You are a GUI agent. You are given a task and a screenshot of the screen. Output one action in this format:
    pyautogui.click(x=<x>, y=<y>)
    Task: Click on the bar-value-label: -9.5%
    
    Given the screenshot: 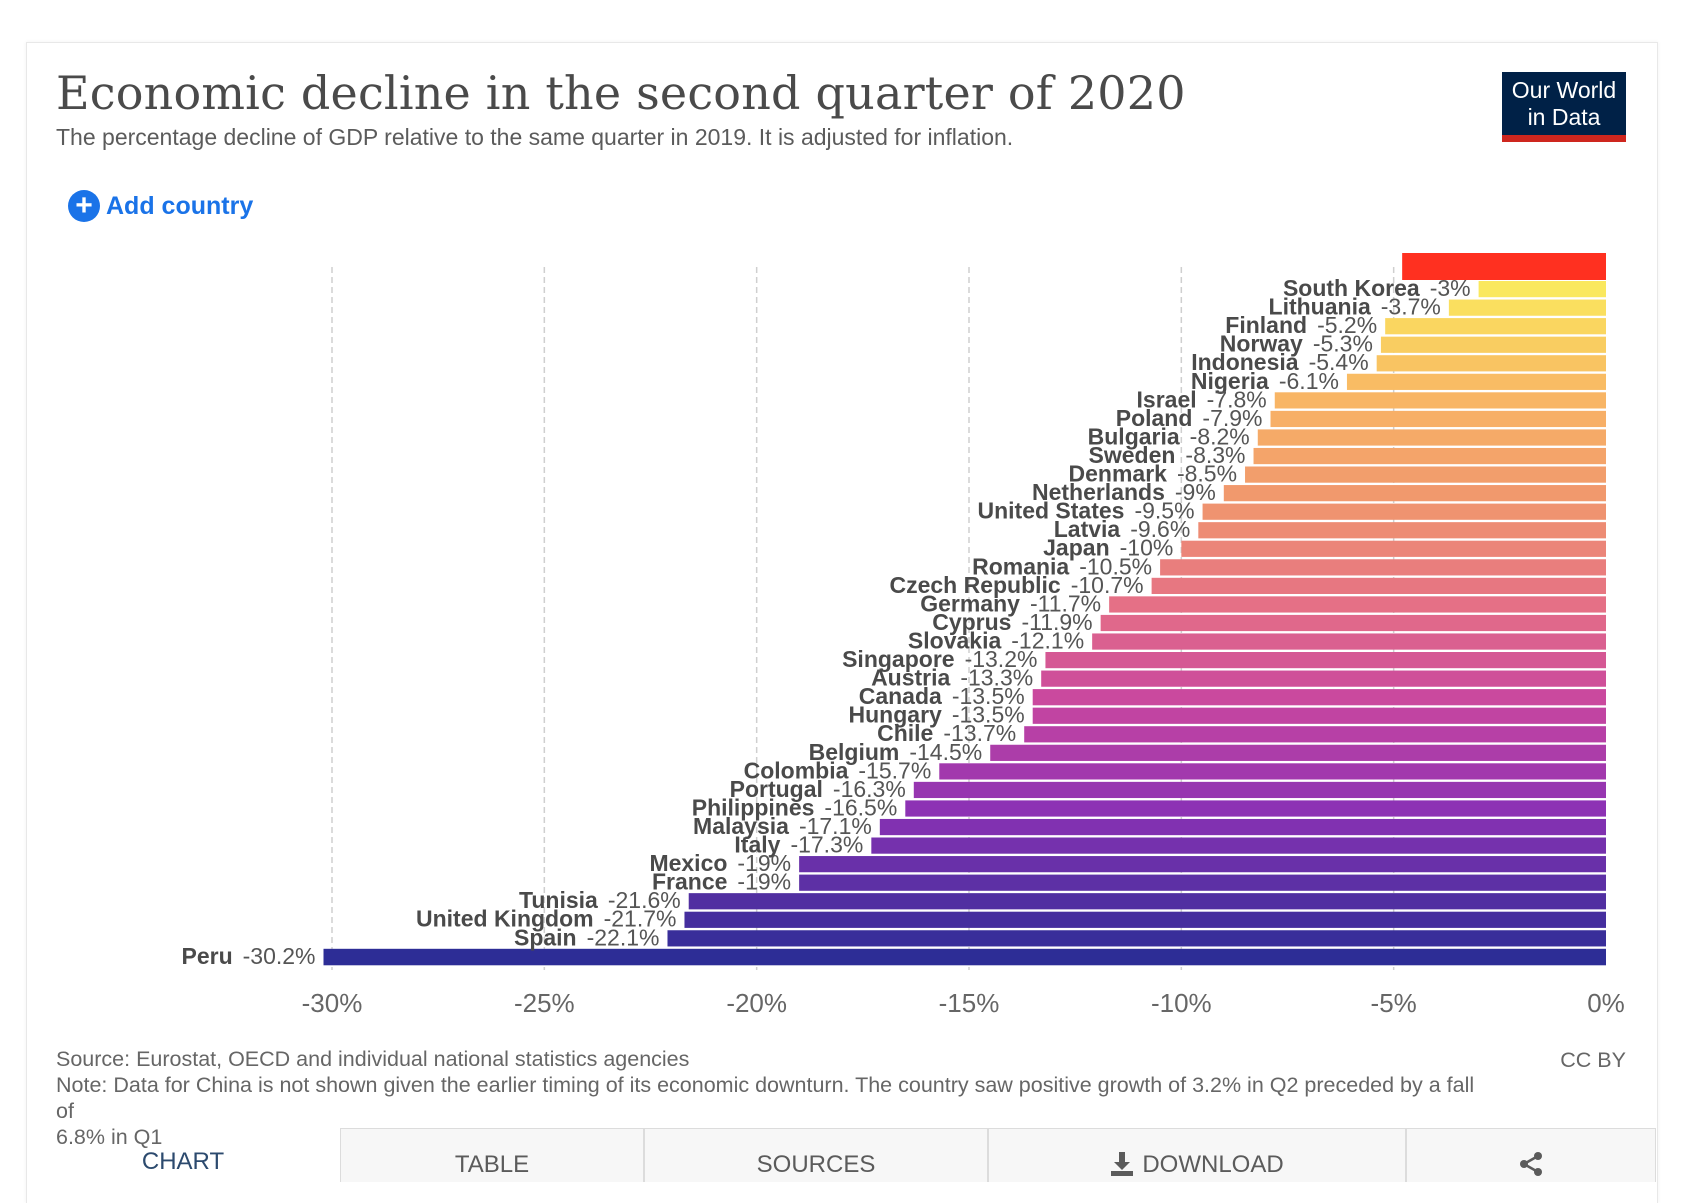 What is the action you would take?
    pyautogui.click(x=1164, y=511)
    